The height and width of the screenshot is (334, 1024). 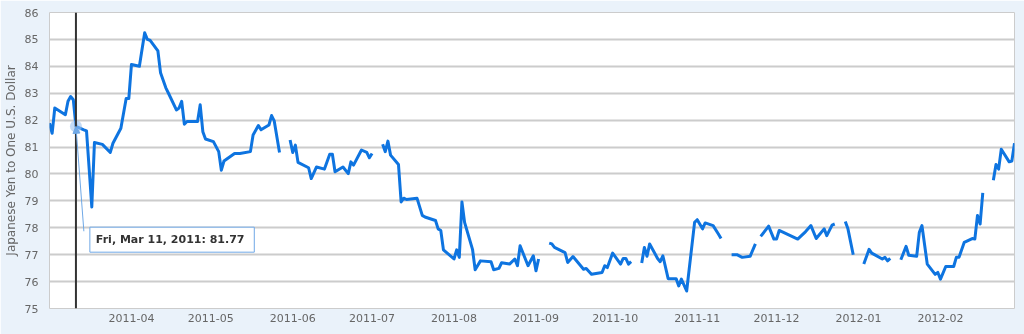 I want to click on x-tick-label: 2011-12, so click(x=776, y=318).